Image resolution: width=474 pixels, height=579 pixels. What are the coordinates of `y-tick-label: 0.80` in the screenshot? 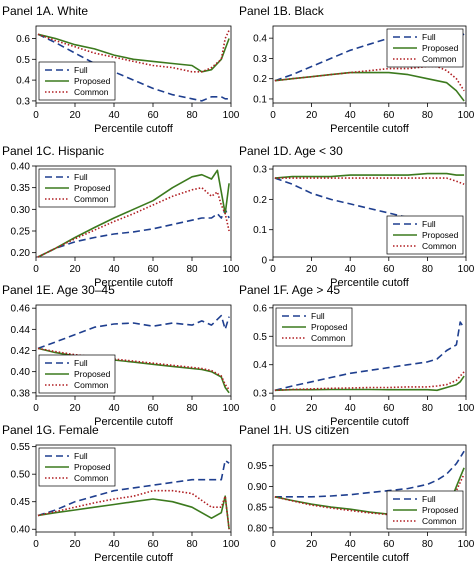 It's located at (258, 528).